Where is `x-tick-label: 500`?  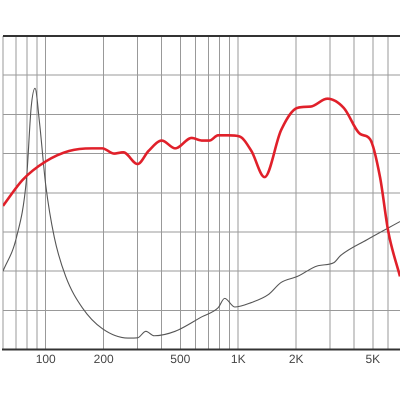 x-tick-label: 500 is located at coordinates (180, 359).